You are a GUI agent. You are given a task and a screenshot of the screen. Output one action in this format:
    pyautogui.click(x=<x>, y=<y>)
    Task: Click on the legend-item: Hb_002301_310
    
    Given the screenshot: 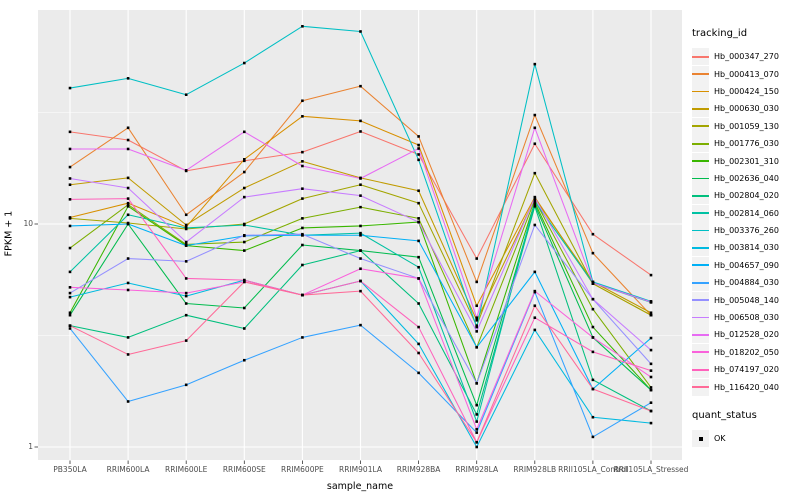 What is the action you would take?
    pyautogui.click(x=745, y=161)
    